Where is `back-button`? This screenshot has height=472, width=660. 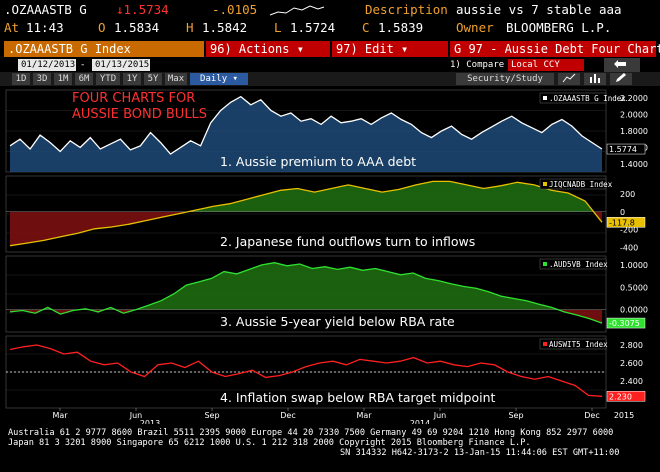 back-button is located at coordinates (622, 65).